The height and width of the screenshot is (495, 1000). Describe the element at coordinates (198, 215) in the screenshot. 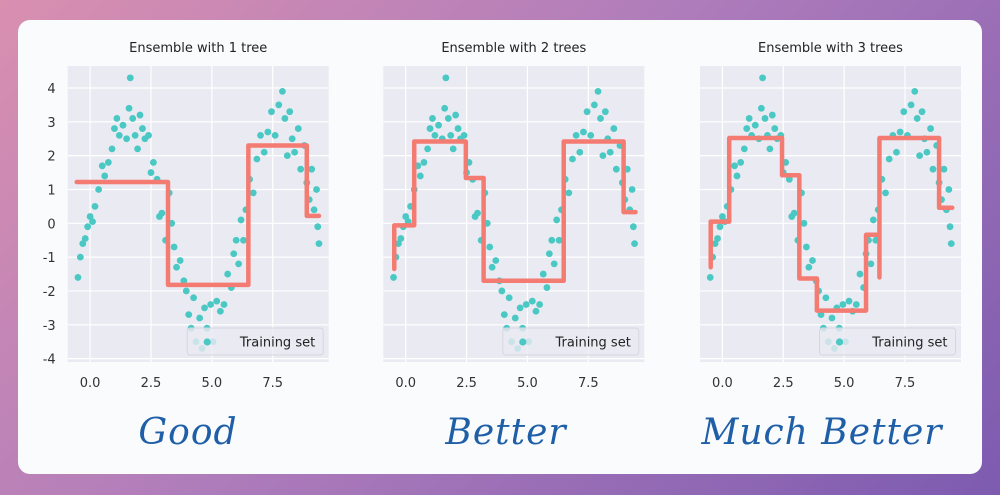

I see `prediction-line` at that location.